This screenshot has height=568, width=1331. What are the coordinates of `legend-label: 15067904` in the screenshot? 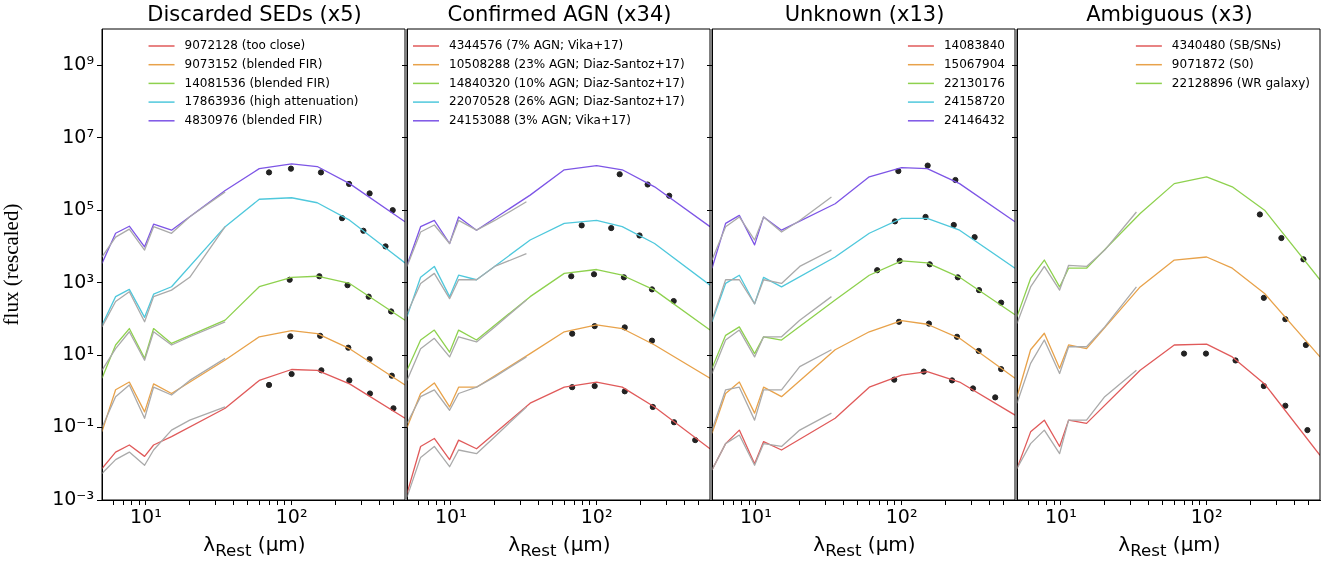 It's located at (974, 63).